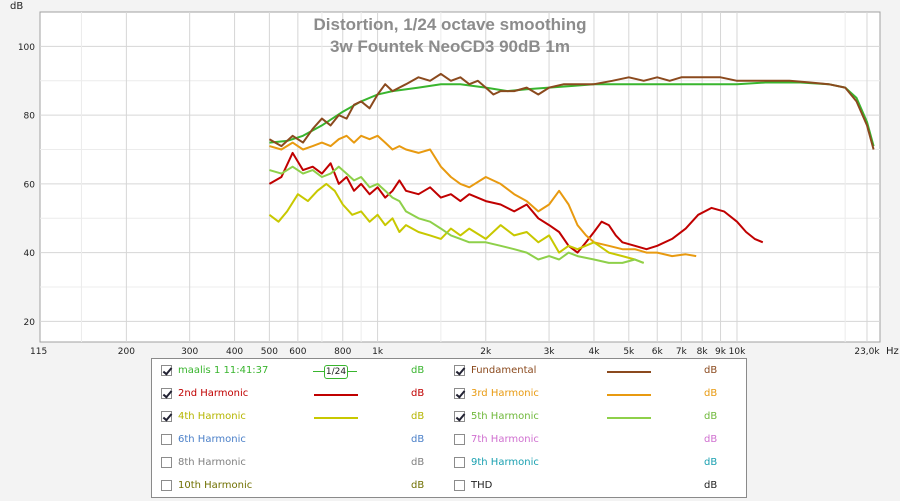 The image size is (900, 501). I want to click on x-tick-label: 9k, so click(721, 352).